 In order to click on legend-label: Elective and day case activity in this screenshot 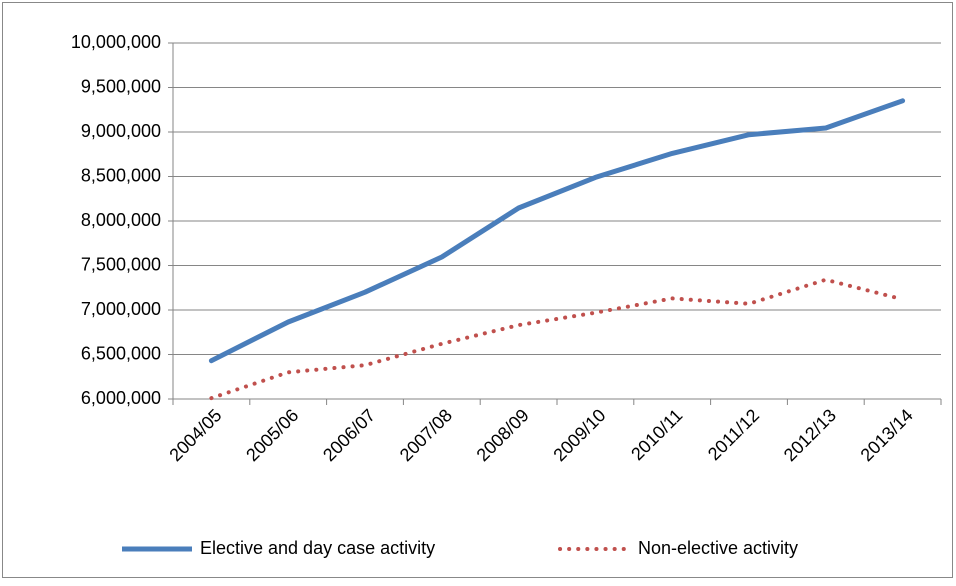, I will do `click(317, 548)`.